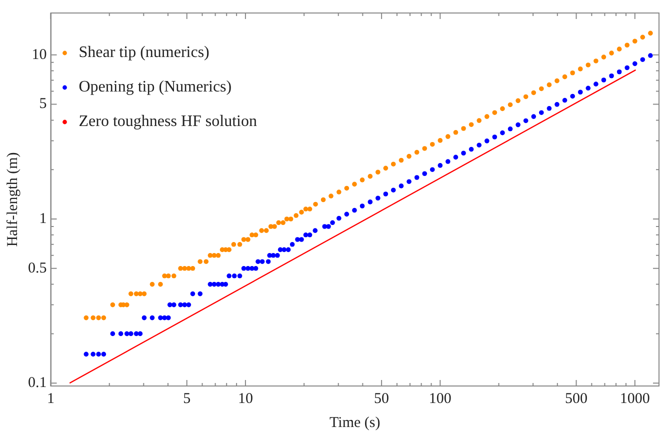 The image size is (663, 436). What do you see at coordinates (355, 422) in the screenshot?
I see `x-axis-title: Time (s)` at bounding box center [355, 422].